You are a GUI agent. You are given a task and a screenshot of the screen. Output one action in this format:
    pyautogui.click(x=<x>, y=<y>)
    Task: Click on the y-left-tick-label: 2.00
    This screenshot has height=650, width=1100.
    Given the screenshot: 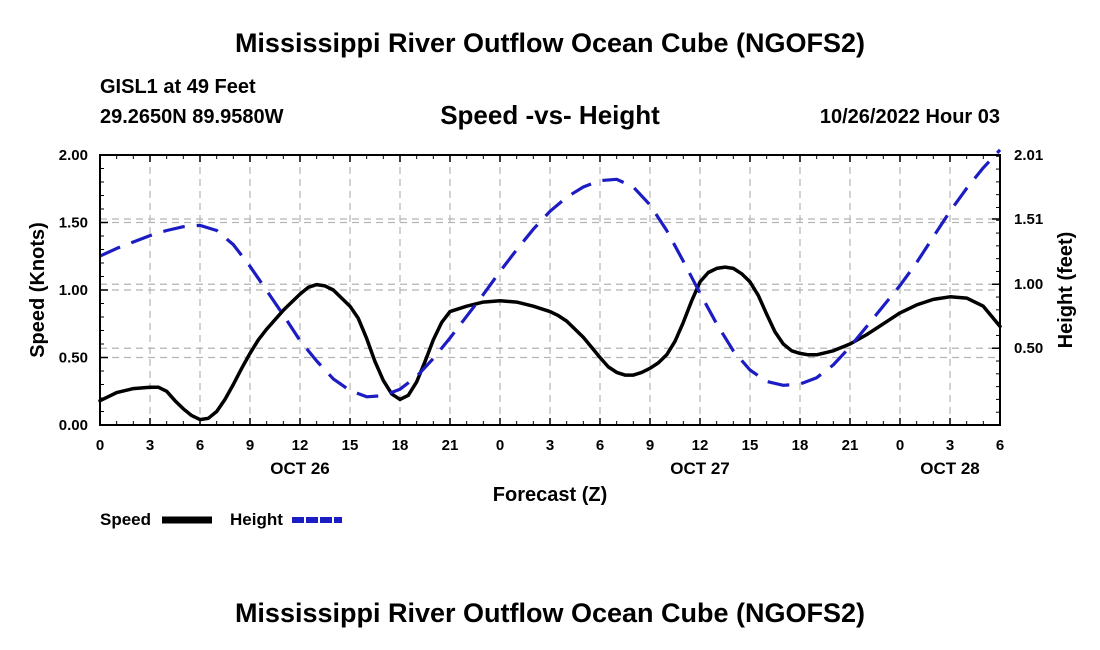 What is the action you would take?
    pyautogui.click(x=73, y=155)
    